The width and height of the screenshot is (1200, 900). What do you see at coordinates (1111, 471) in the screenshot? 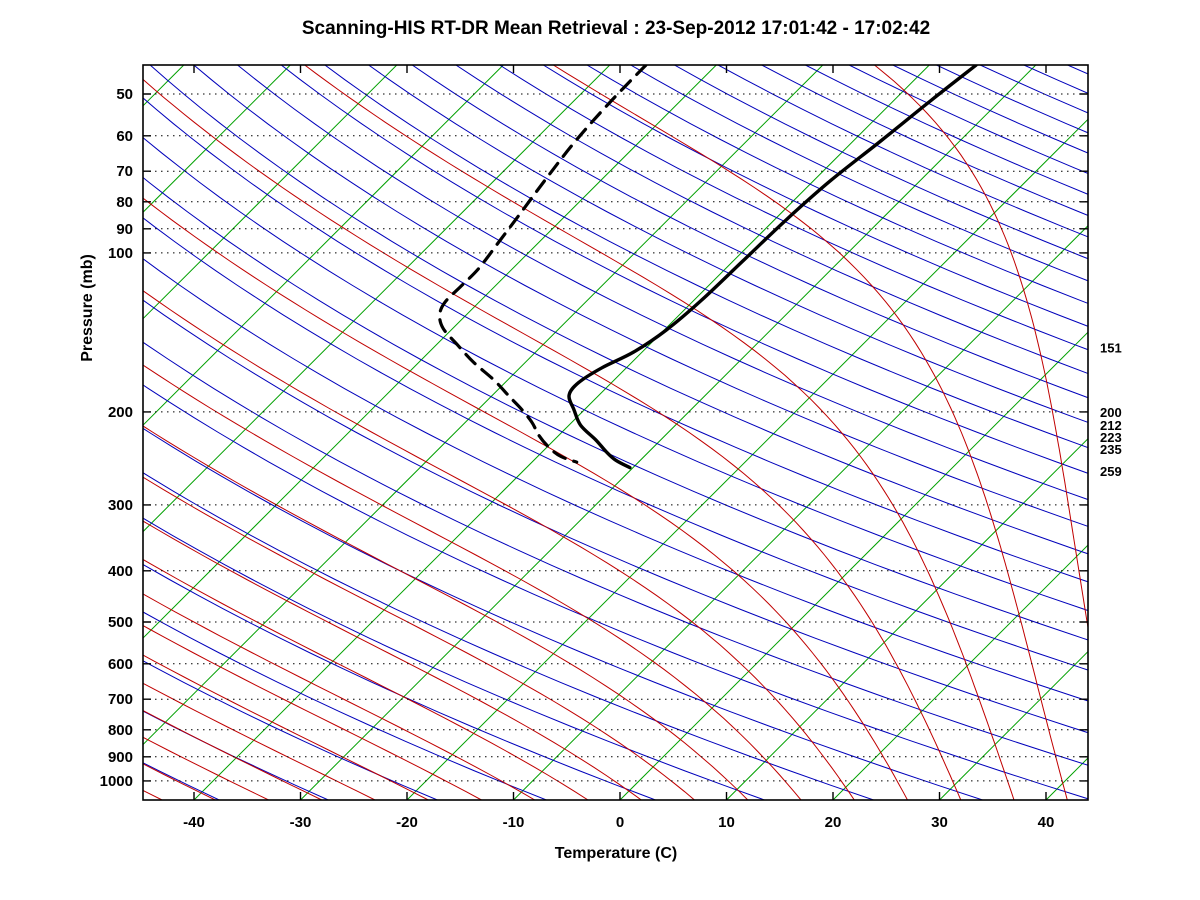
I see `right-pressure-label: 259` at bounding box center [1111, 471].